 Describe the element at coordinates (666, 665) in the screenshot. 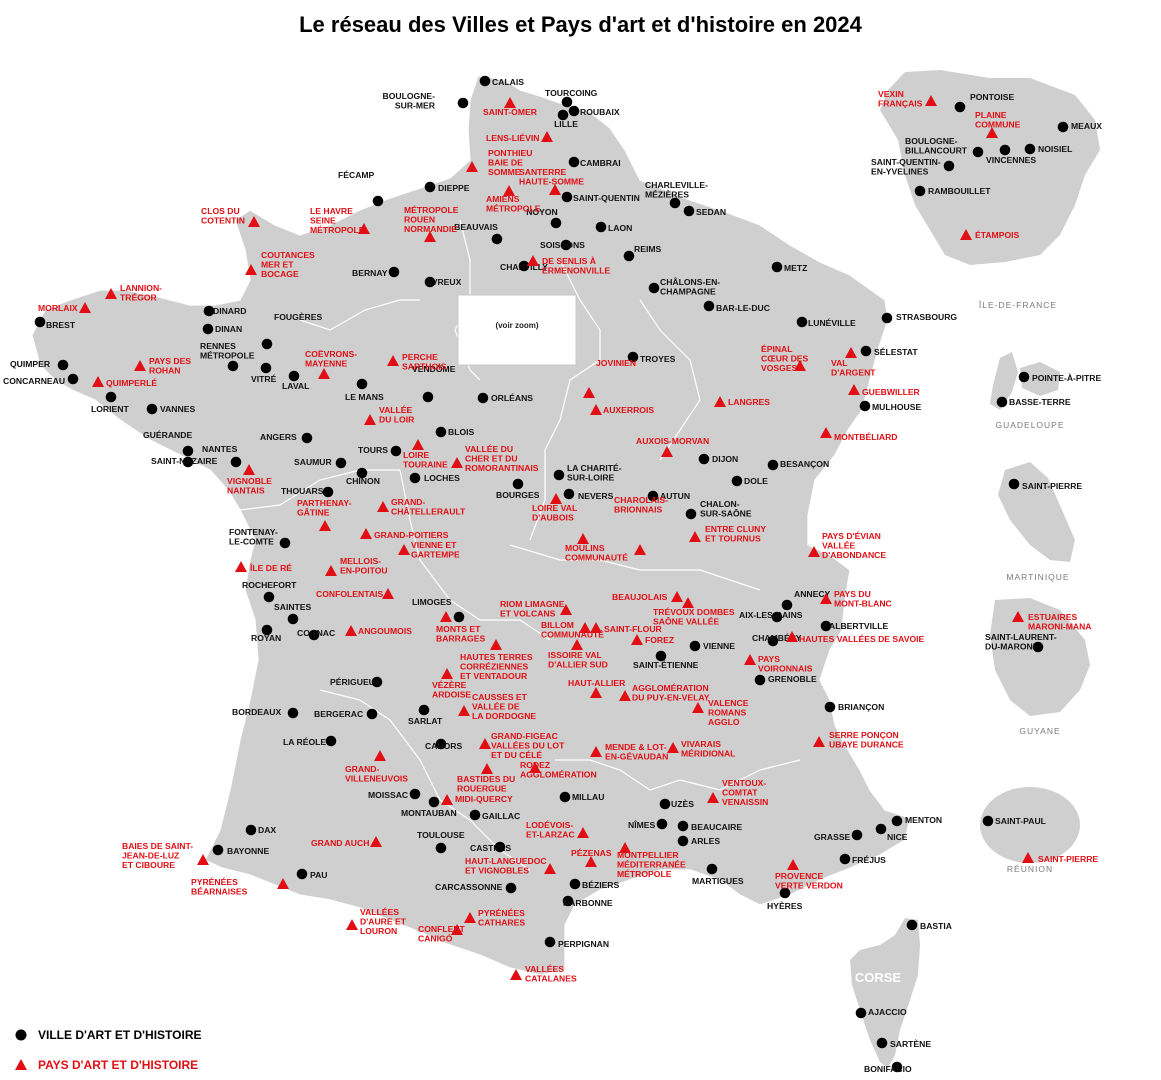

I see `ville-label-saint-etienne: SAINT-ÉTIENNE` at that location.